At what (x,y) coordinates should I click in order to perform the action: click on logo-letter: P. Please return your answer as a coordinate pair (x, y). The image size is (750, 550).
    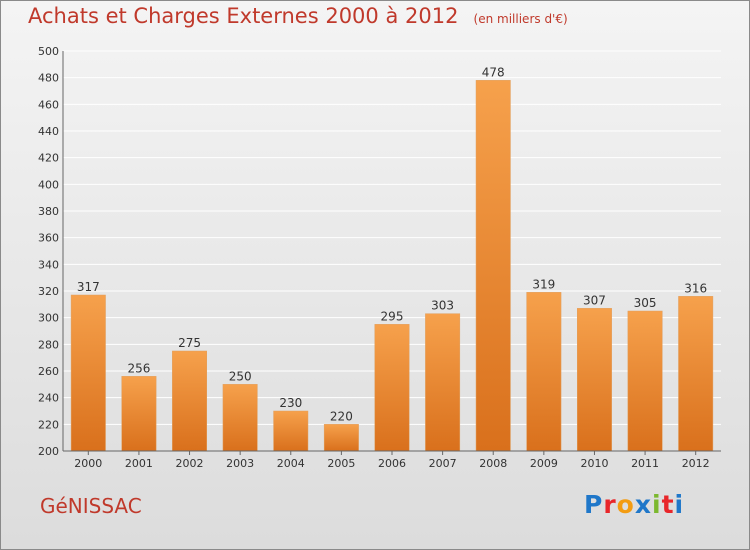
    Looking at the image, I should click on (594, 504).